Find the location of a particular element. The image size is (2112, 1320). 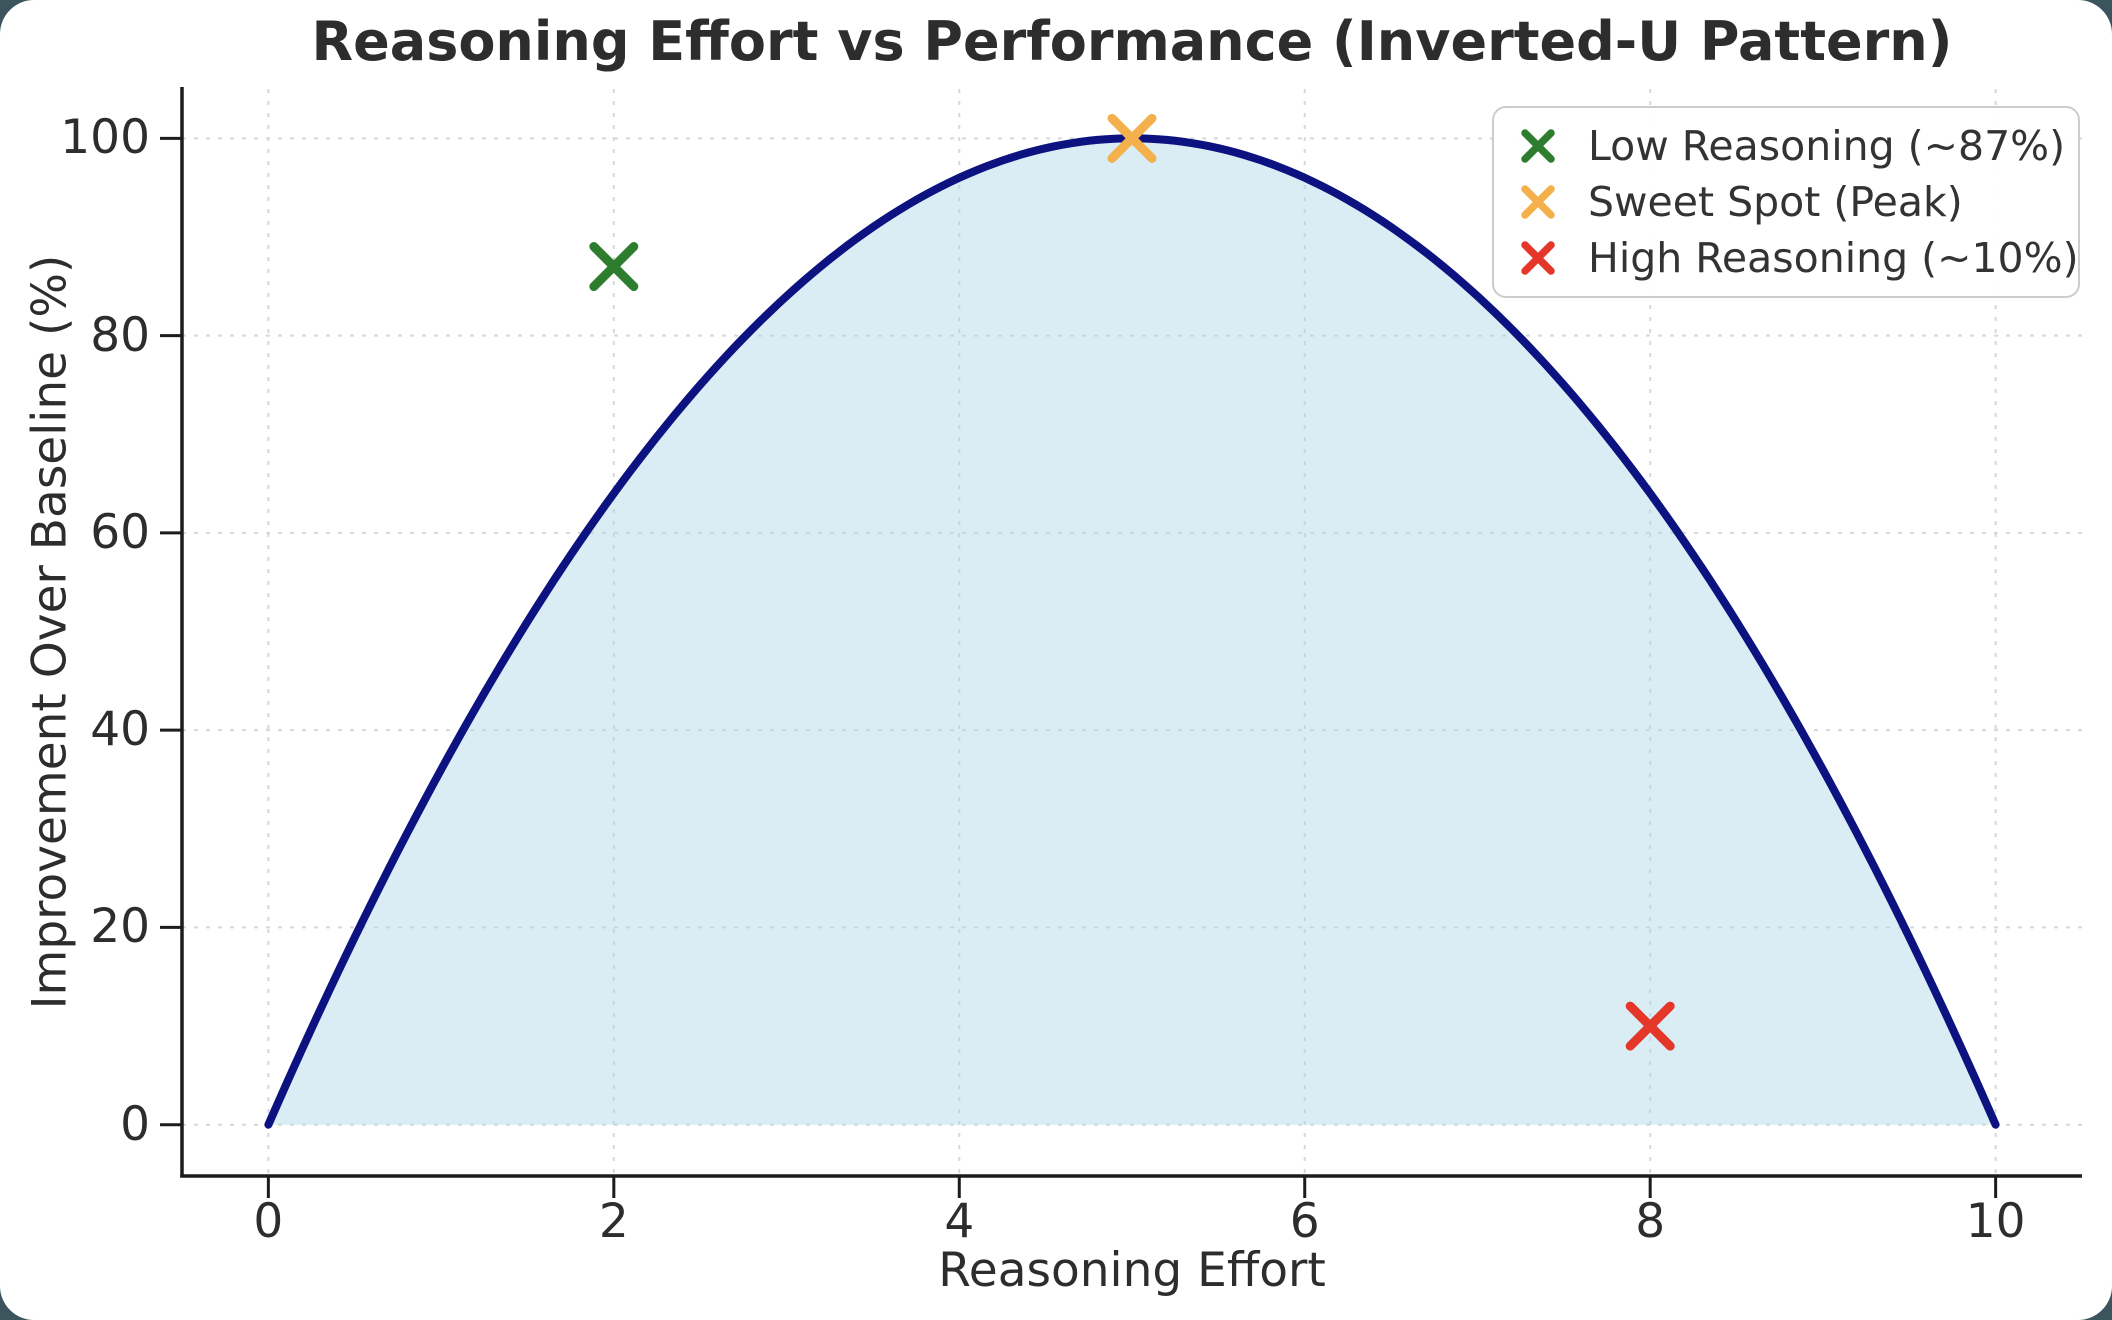

y-tick-label: 0 is located at coordinates (135, 1124).